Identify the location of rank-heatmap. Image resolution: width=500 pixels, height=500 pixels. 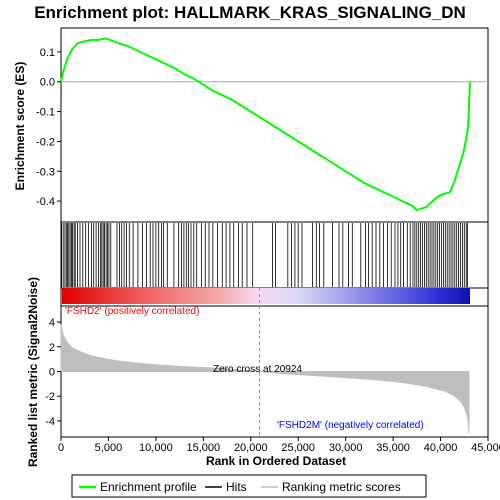
(274, 297).